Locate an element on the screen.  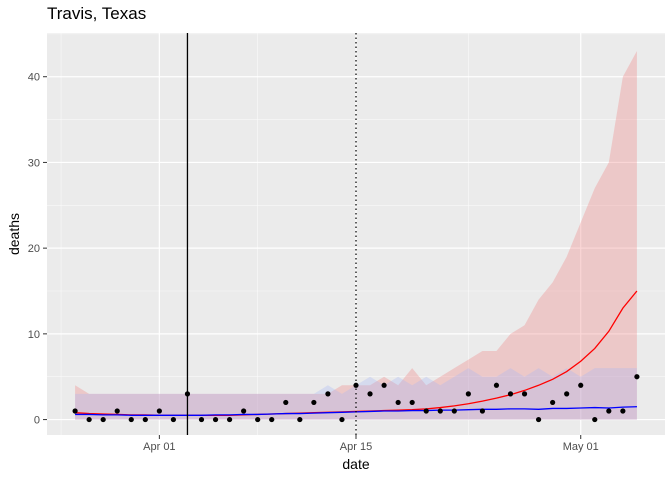
chart-title: Travis, Texas is located at coordinates (97, 13).